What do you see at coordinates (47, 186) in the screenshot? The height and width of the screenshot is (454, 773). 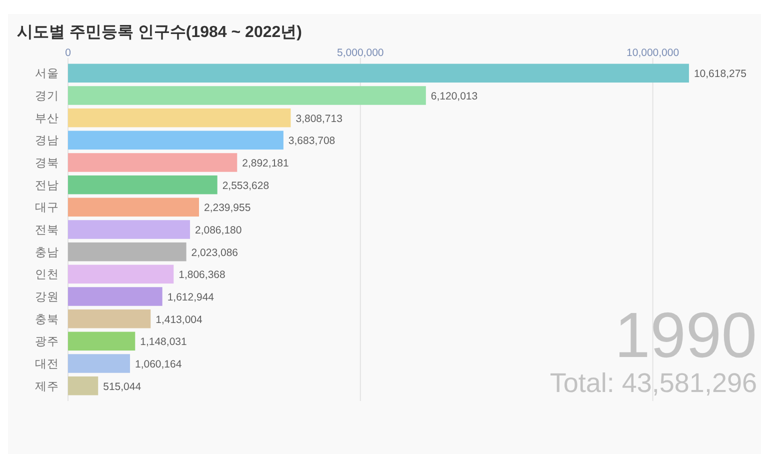 I see `y-tick-label: 전남` at bounding box center [47, 186].